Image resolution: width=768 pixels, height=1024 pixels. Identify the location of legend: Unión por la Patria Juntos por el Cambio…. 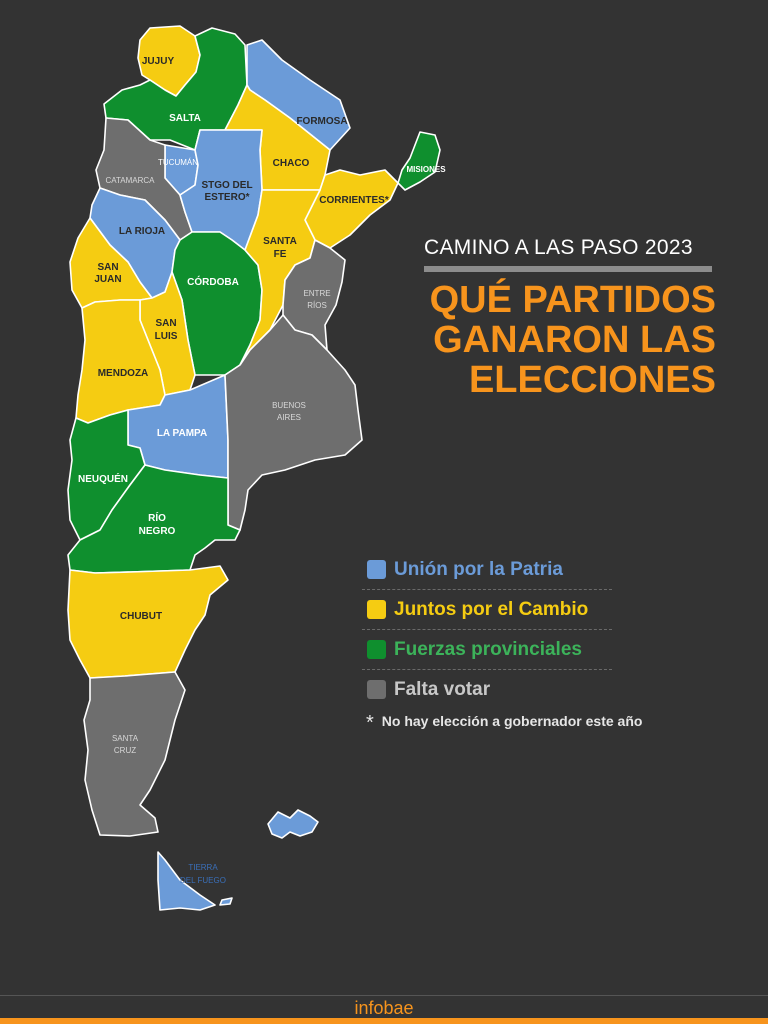
(487, 629).